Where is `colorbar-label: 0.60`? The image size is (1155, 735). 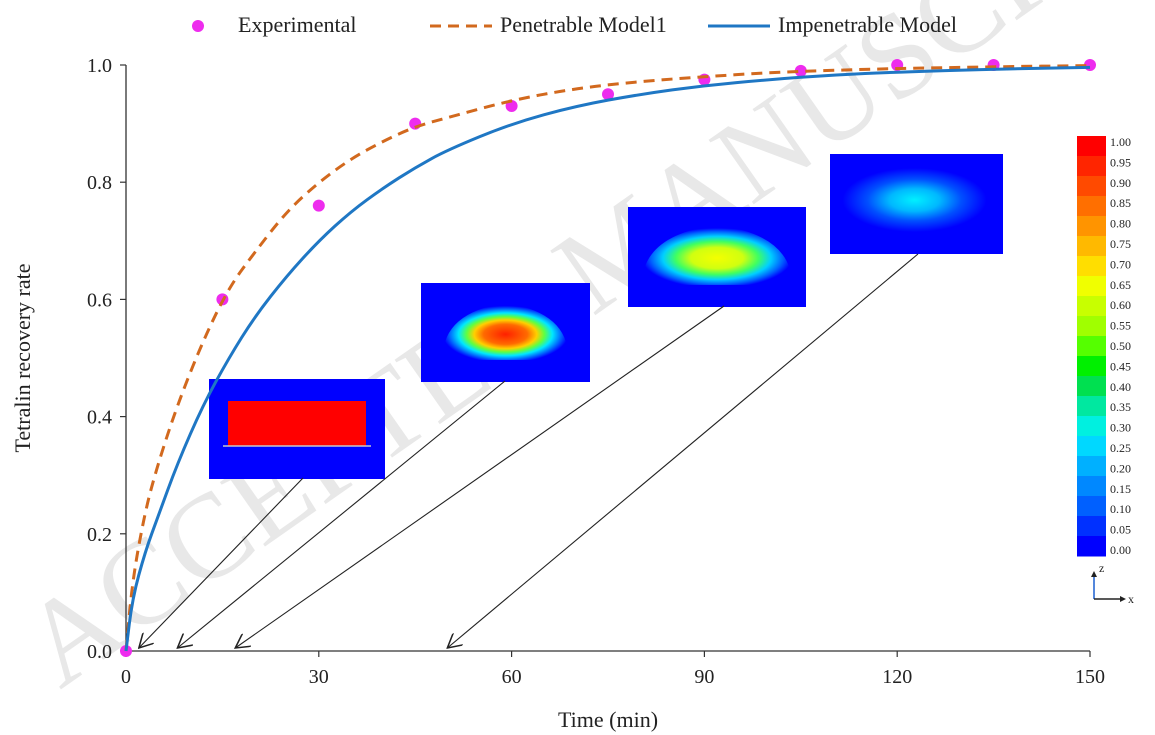
colorbar-label: 0.60 is located at coordinates (1120, 305).